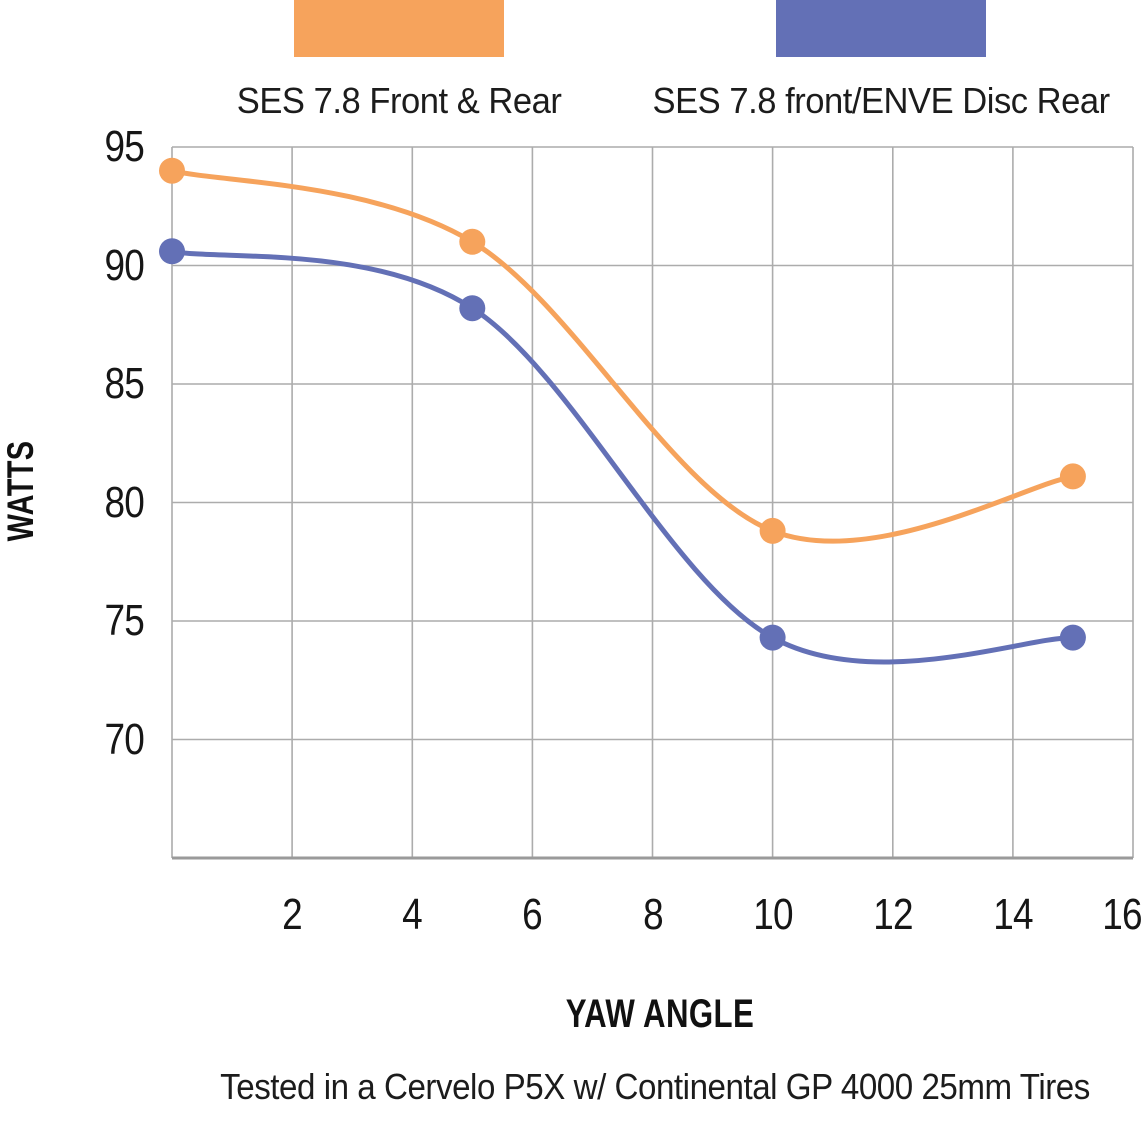 The image size is (1145, 1145). What do you see at coordinates (399, 60) in the screenshot?
I see `legend-item-ses-front-rear: SES 7.8 Front & Rear` at bounding box center [399, 60].